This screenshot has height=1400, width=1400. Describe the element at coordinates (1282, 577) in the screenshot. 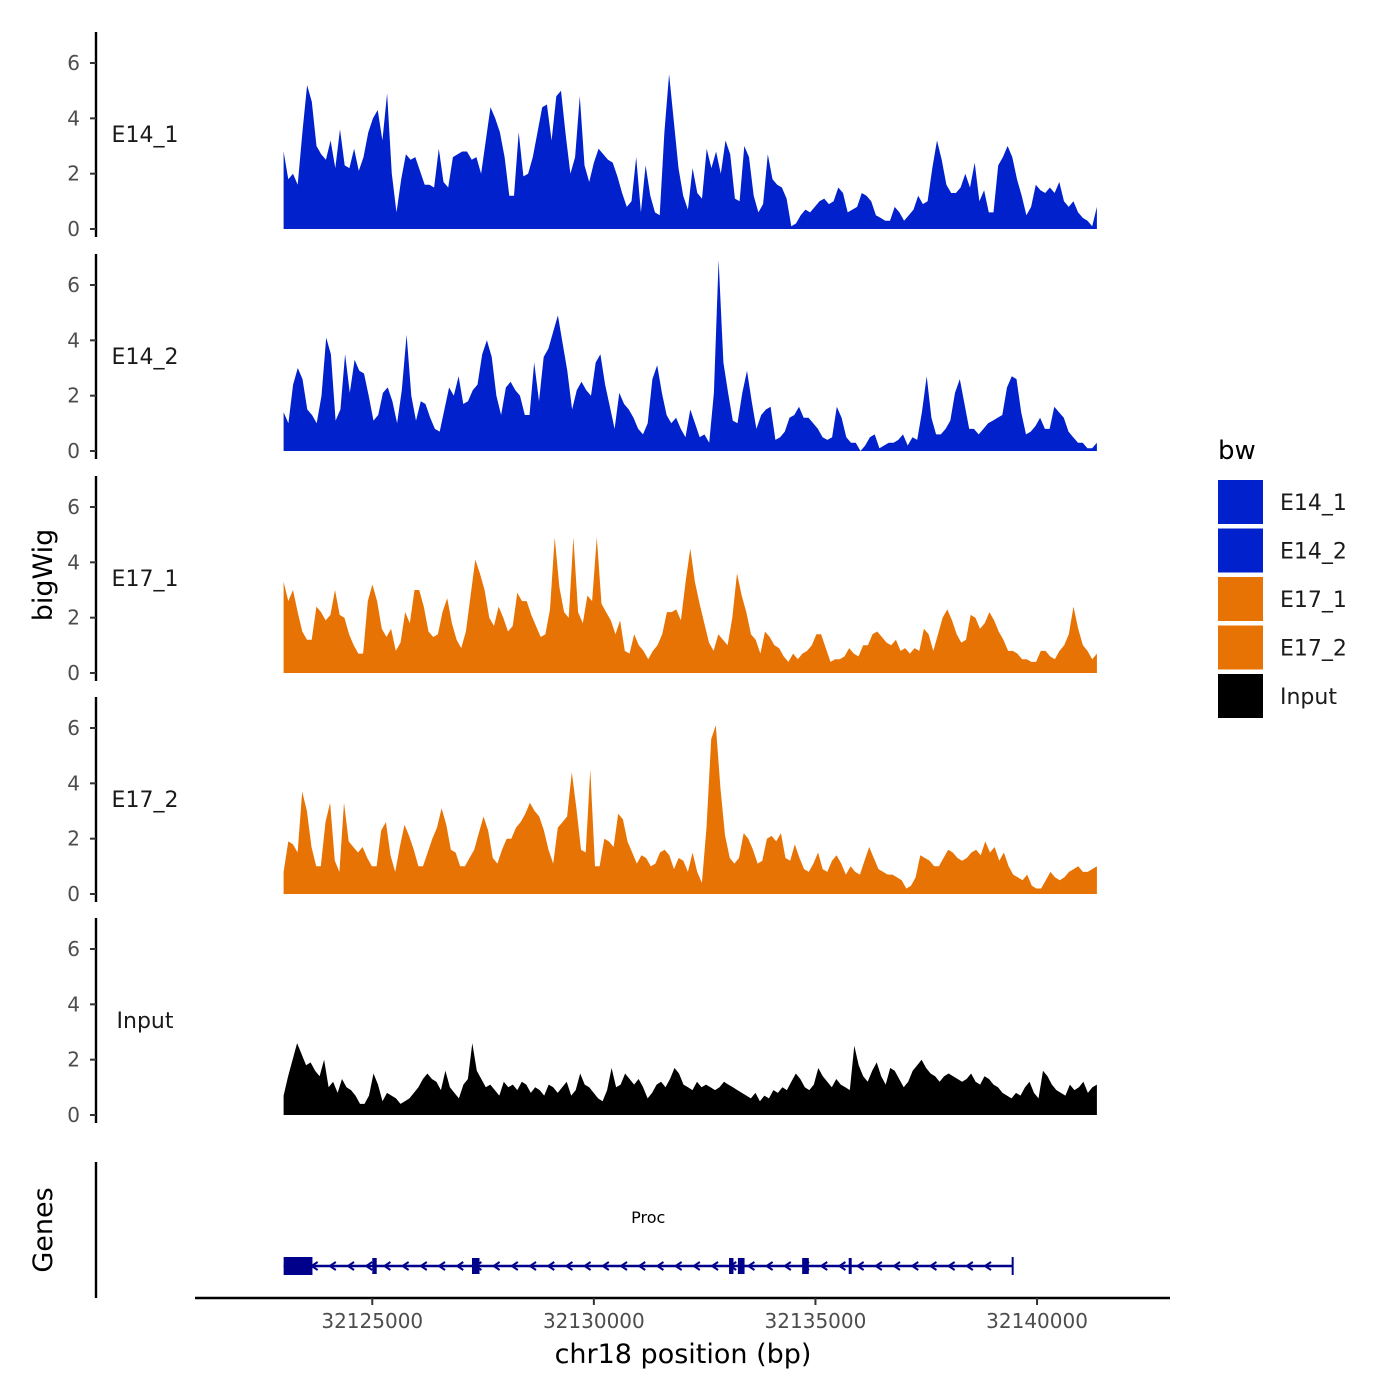

I see `legend: bw E14_1 E14_2 E17_1 E17_2 Input` at that location.